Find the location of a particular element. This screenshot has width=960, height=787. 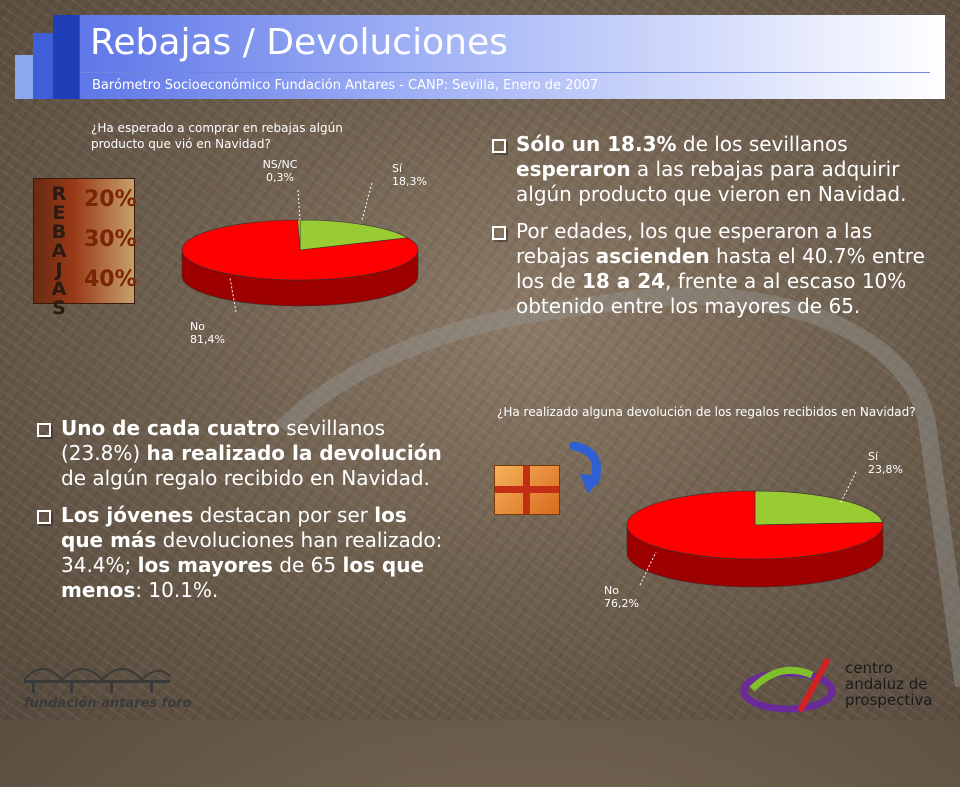

rebajas-pct-2: 30% is located at coordinates (110, 239).